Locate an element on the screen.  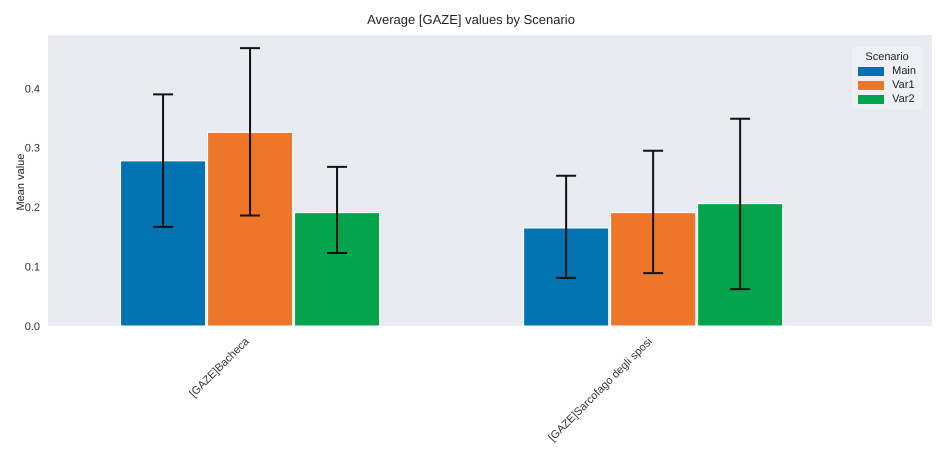
y-tick-label: 0.0 is located at coordinates (32, 326).